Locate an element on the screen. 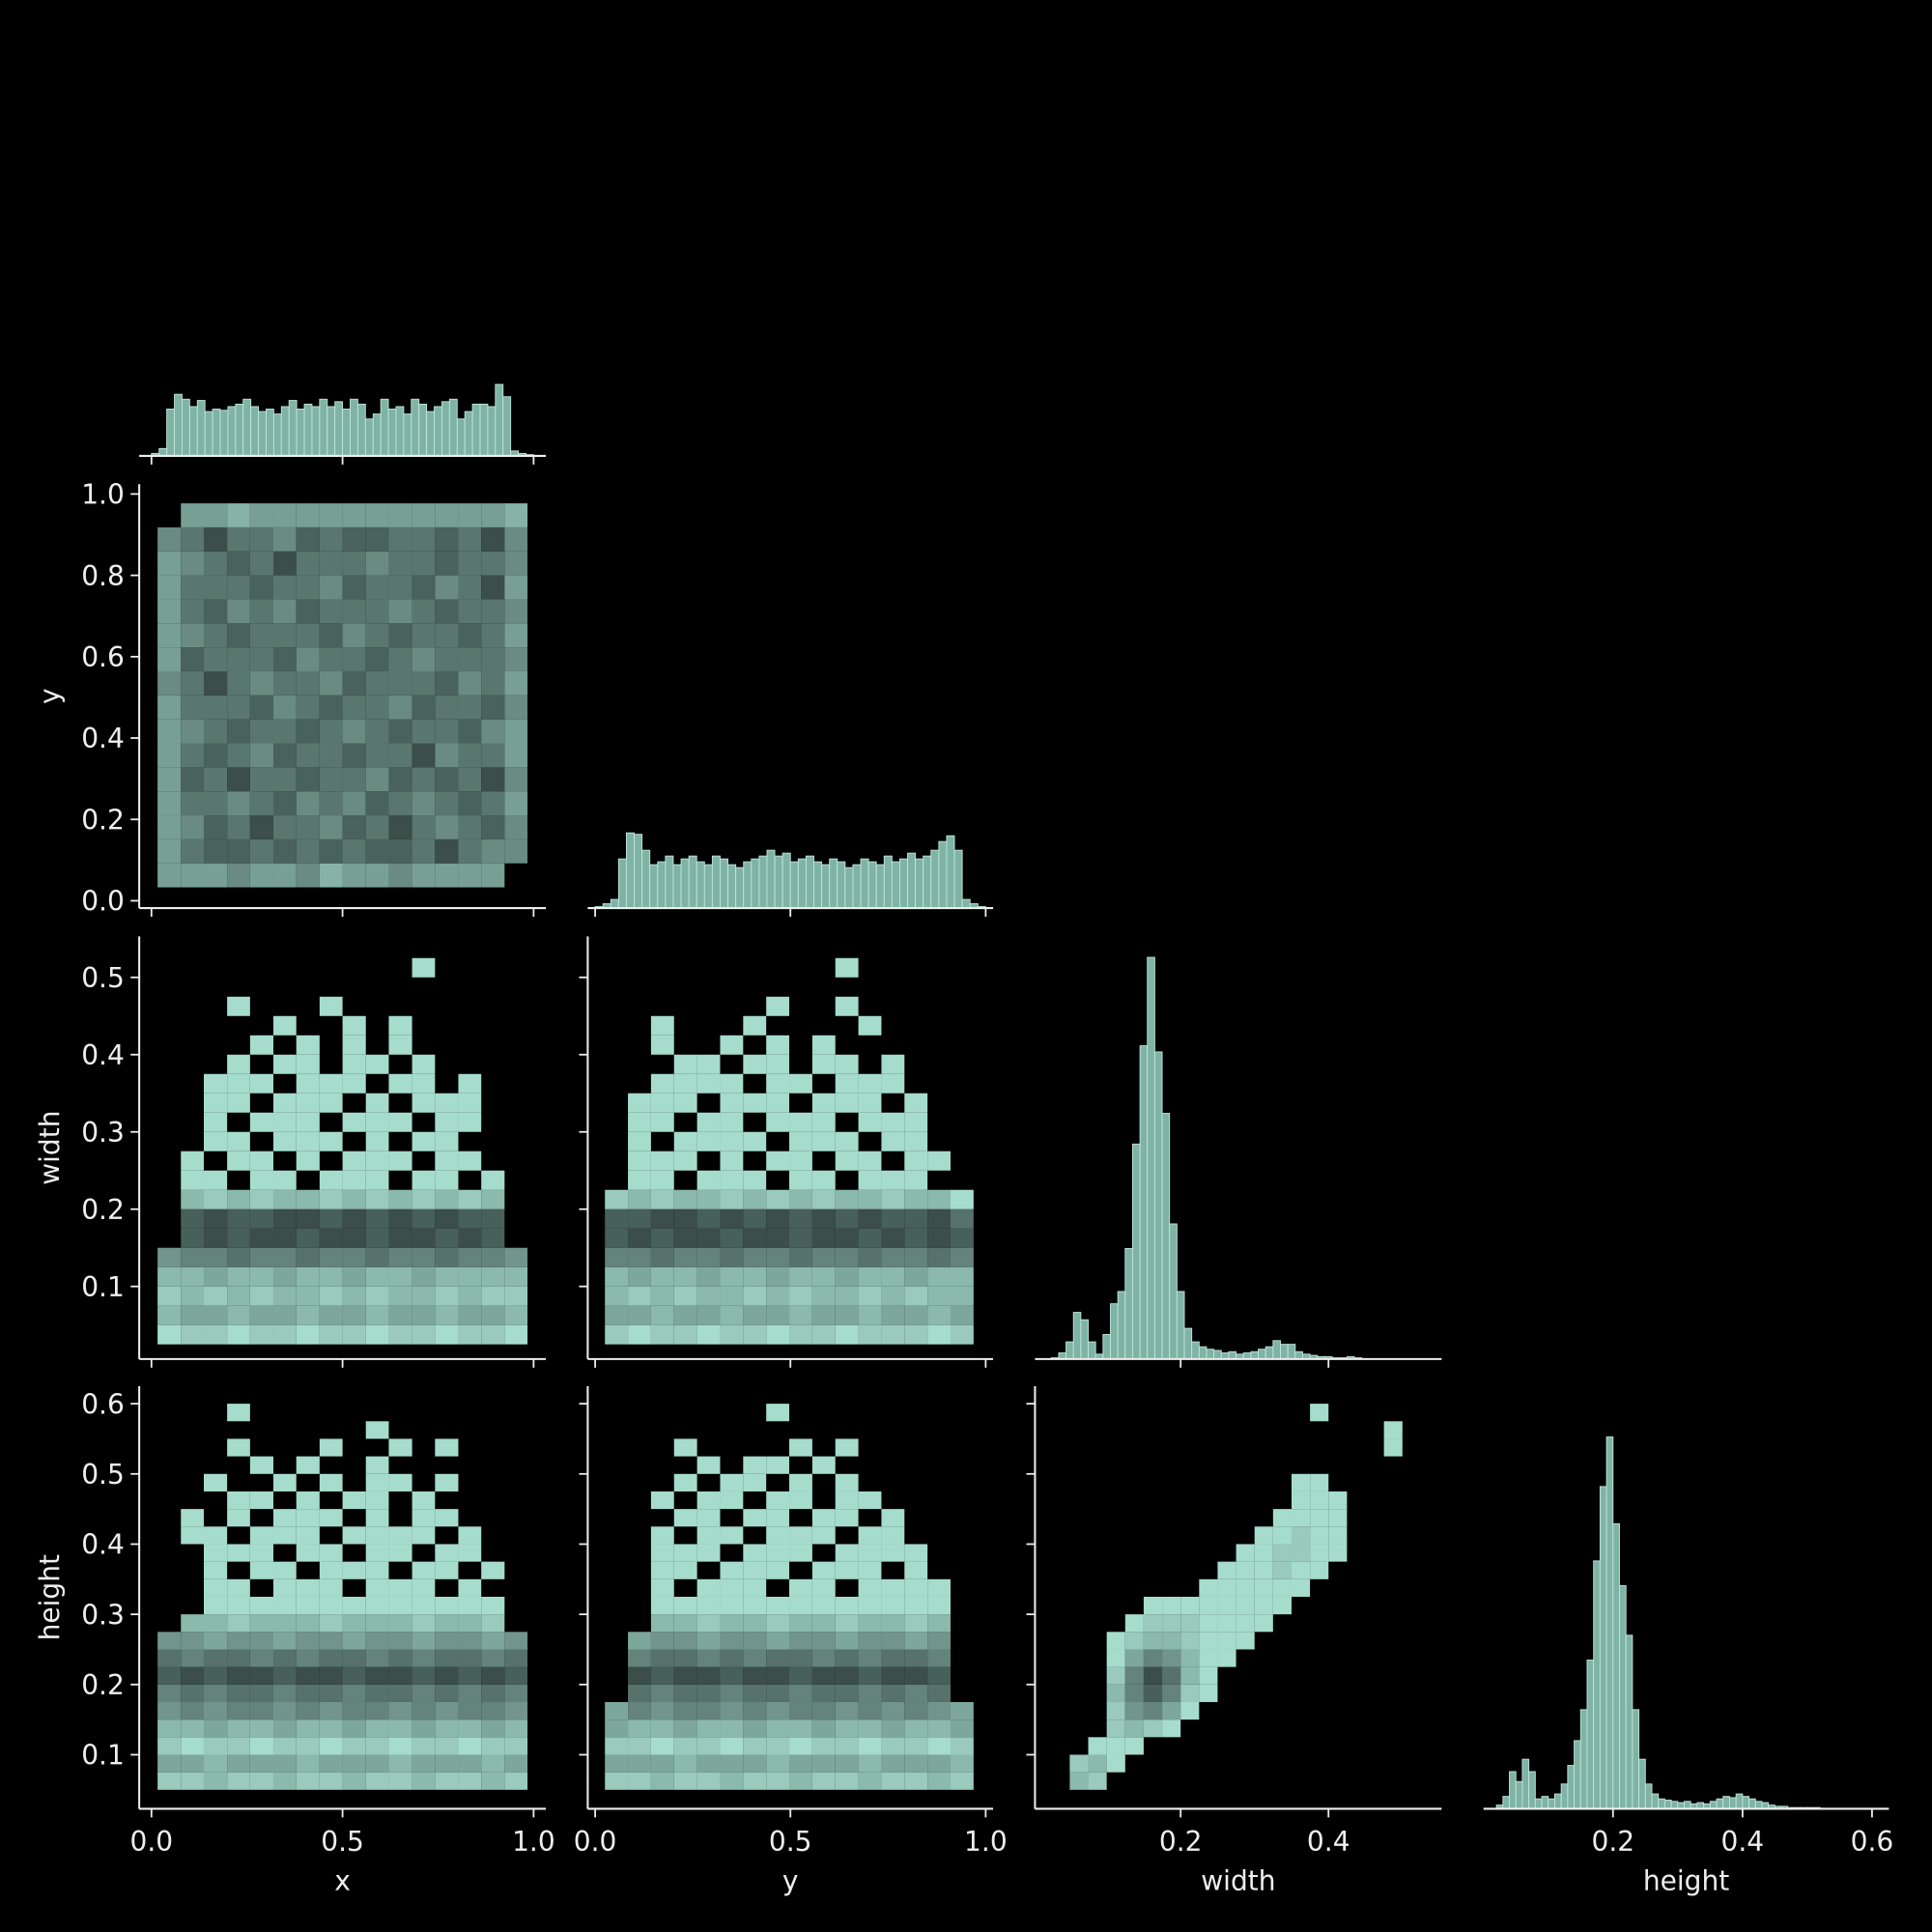  y-tick-label: 0.6 is located at coordinates (103, 1404).